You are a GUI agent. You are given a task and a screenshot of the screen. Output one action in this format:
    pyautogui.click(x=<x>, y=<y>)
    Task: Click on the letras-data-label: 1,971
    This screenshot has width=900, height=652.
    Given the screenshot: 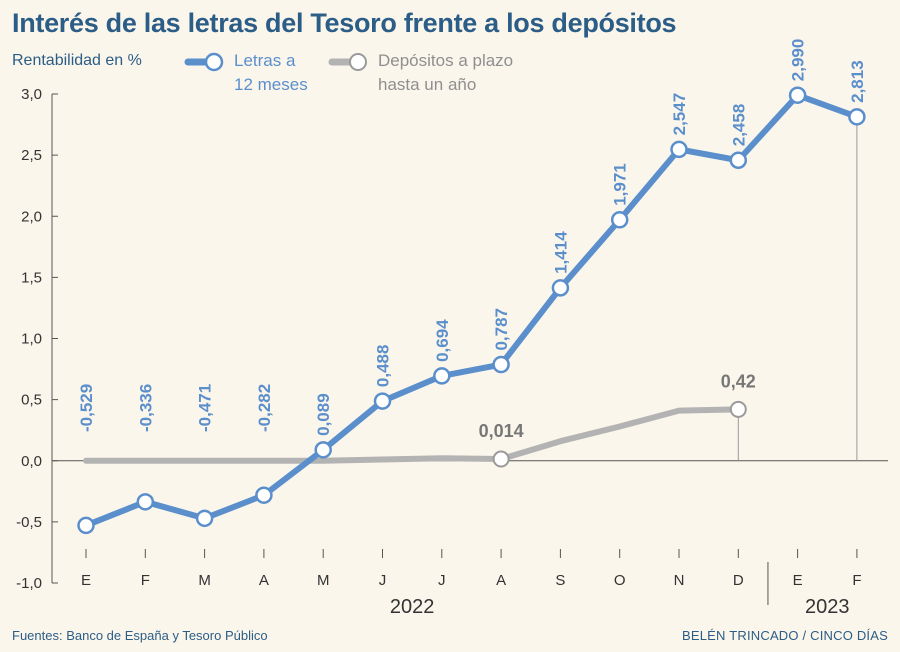 What is the action you would take?
    pyautogui.click(x=620, y=184)
    